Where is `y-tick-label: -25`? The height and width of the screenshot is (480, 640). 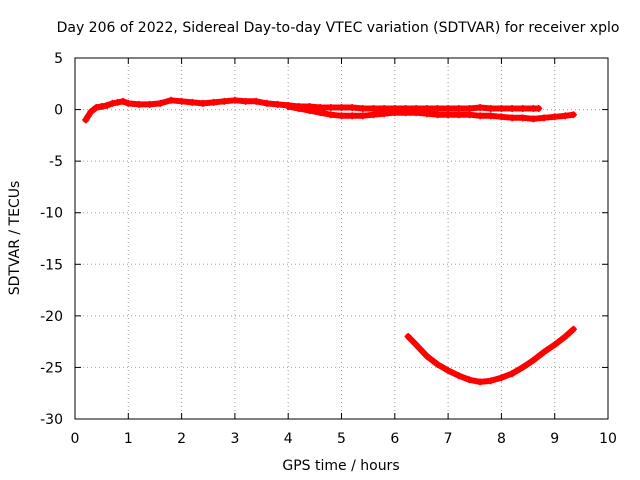 y-tick-label: -25 is located at coordinates (51, 368).